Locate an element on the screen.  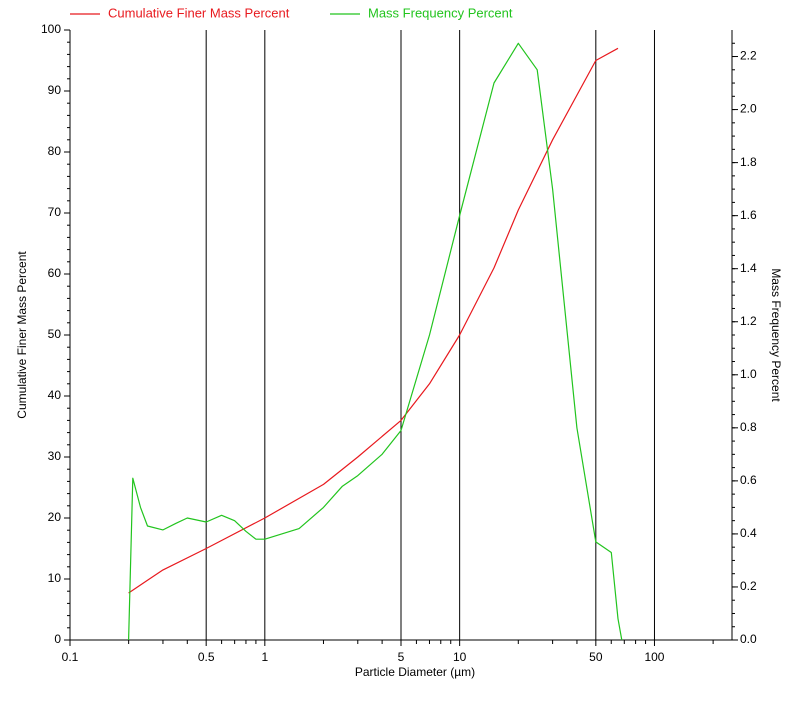
y2-axis-title: Mass Frequency Percent is located at coordinates (776, 335).